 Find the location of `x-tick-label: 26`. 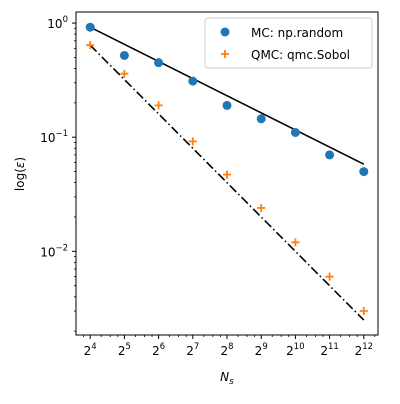

x-tick-label: 26 is located at coordinates (158, 350).